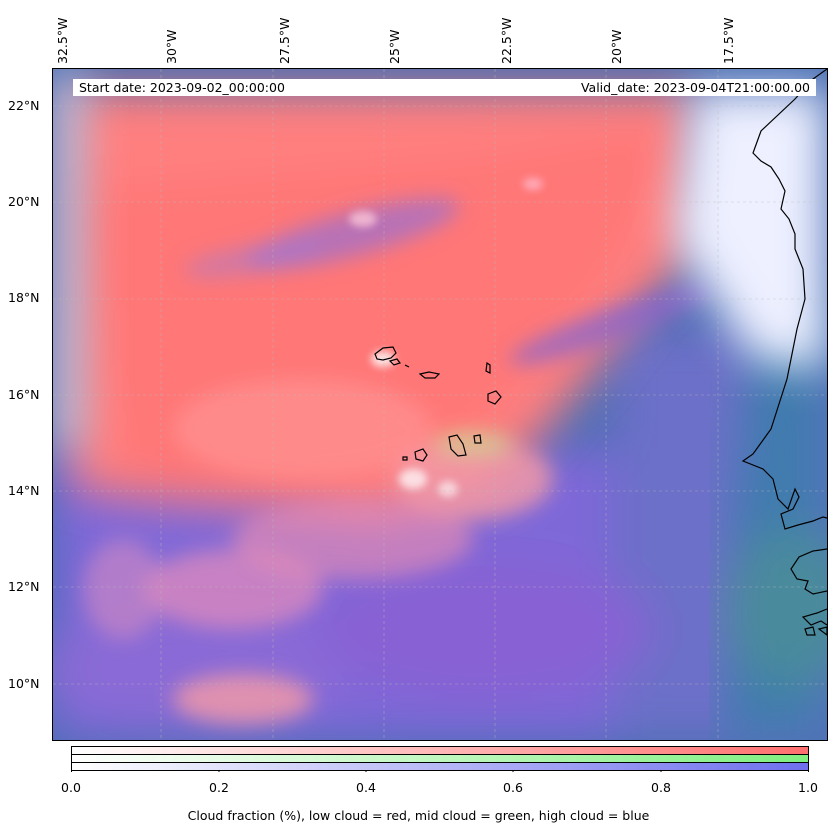 Image resolution: width=837 pixels, height=836 pixels. I want to click on coastline-mauritania-senegal, so click(784, 299).